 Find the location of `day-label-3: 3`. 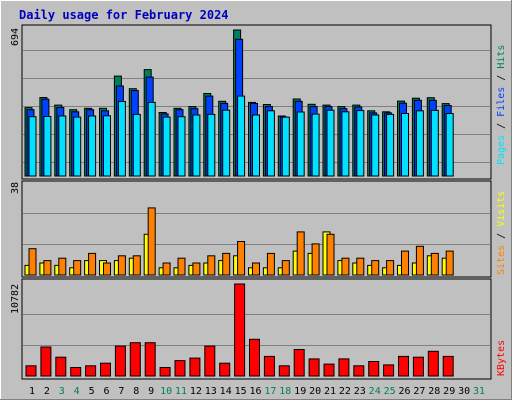

day-label-3: 3 is located at coordinates (62, 391).